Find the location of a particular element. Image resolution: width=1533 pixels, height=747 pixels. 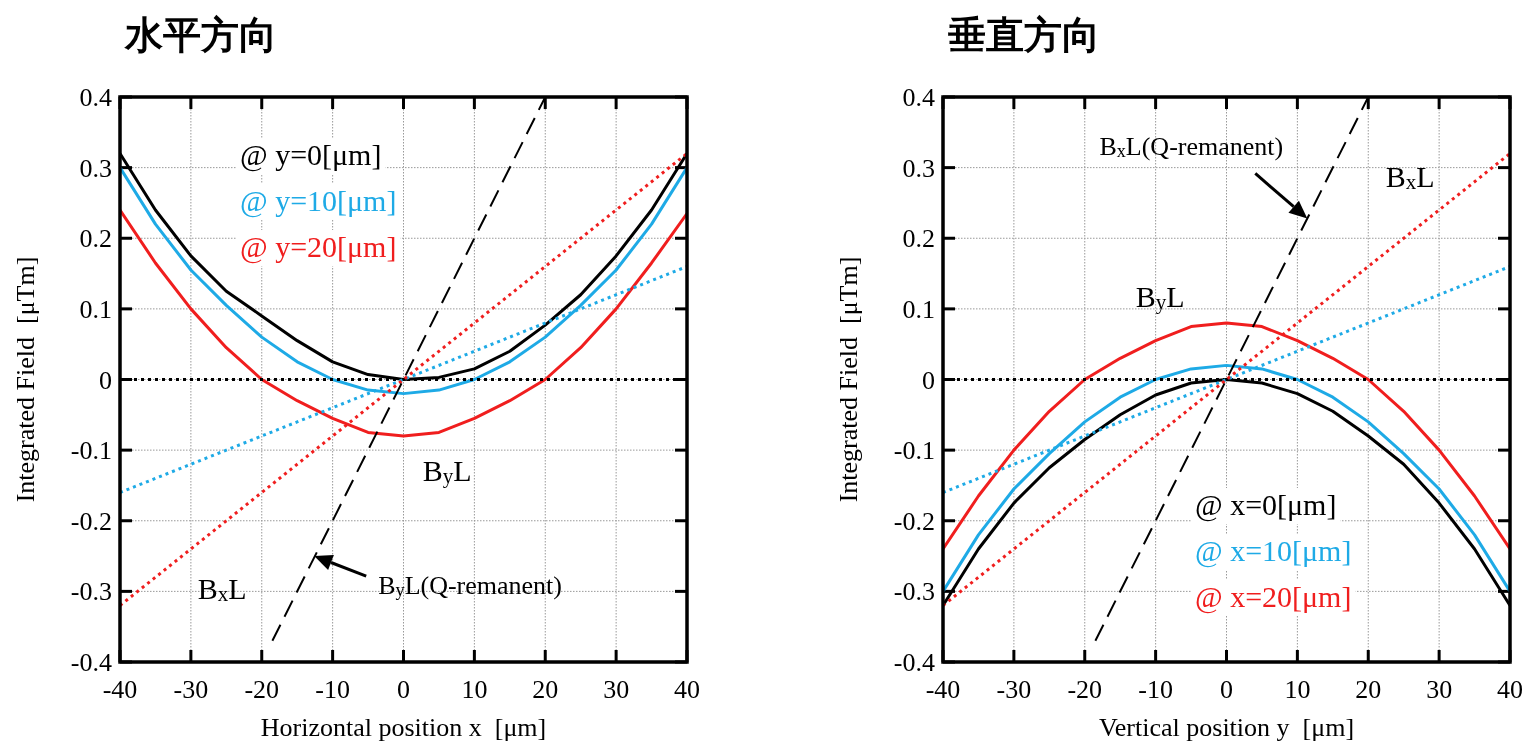

legend-label: @ y=0[μm] is located at coordinates (311, 155).